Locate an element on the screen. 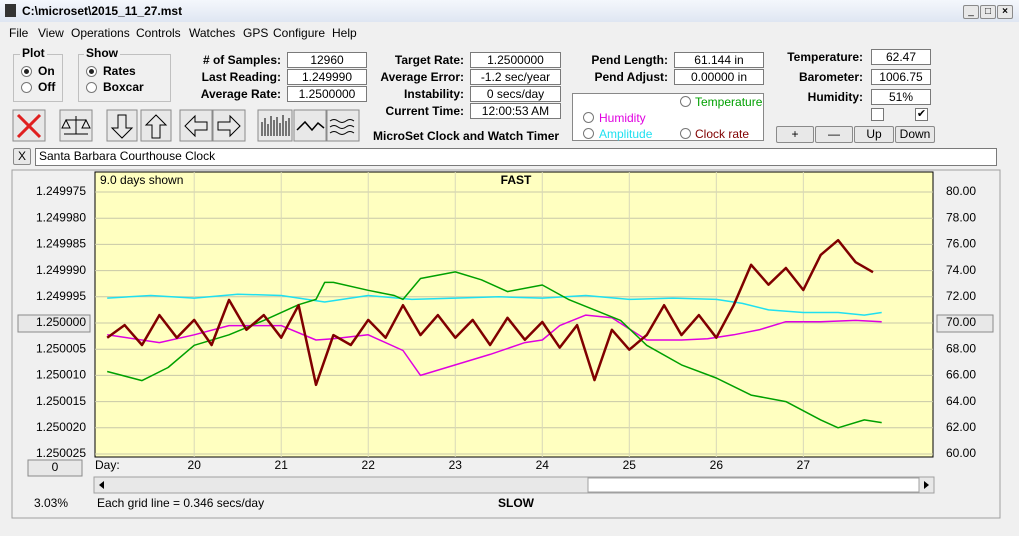 The image size is (1019, 536). field-value: 1006.75 is located at coordinates (901, 77).